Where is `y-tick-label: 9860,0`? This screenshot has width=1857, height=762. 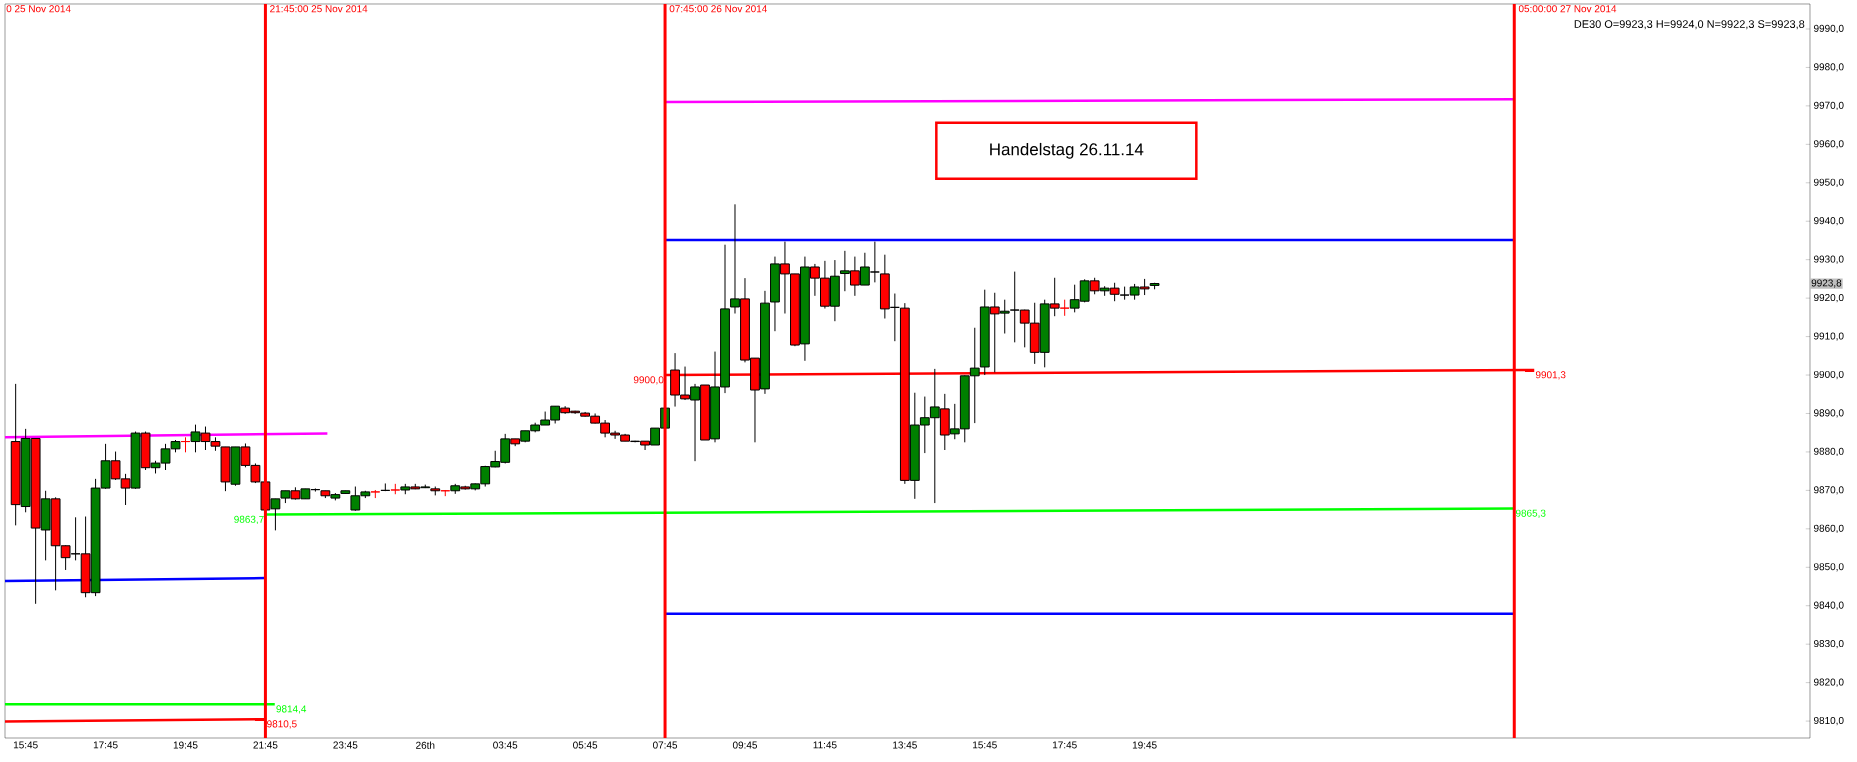 y-tick-label: 9860,0 is located at coordinates (1828, 528).